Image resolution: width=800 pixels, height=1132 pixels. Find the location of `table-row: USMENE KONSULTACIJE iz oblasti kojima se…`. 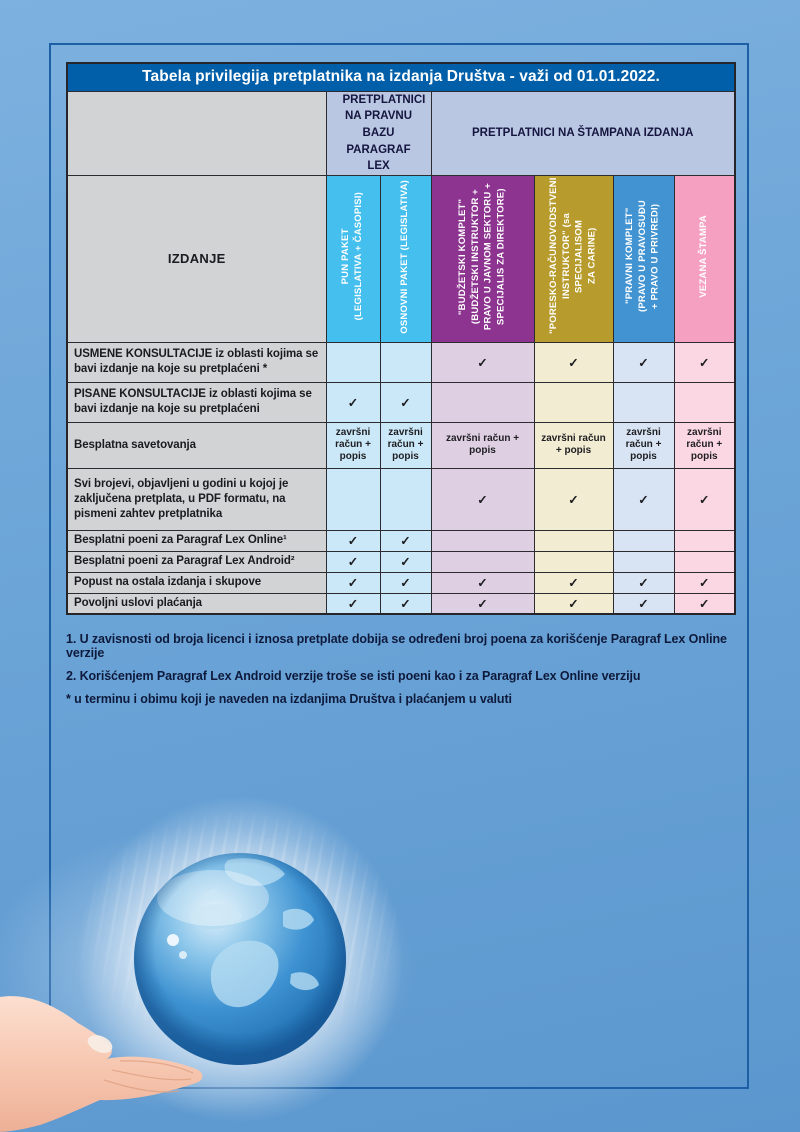

table-row: USMENE KONSULTACIJE iz oblasti kojima se… is located at coordinates (401, 362).